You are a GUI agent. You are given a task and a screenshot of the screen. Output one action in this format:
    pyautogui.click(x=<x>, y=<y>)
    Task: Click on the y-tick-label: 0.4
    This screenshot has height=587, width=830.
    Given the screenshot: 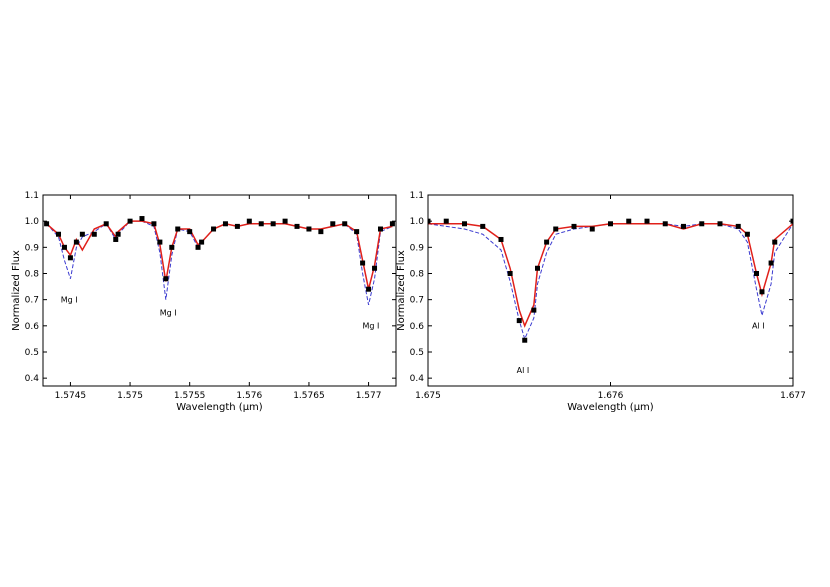 What is the action you would take?
    pyautogui.click(x=417, y=379)
    